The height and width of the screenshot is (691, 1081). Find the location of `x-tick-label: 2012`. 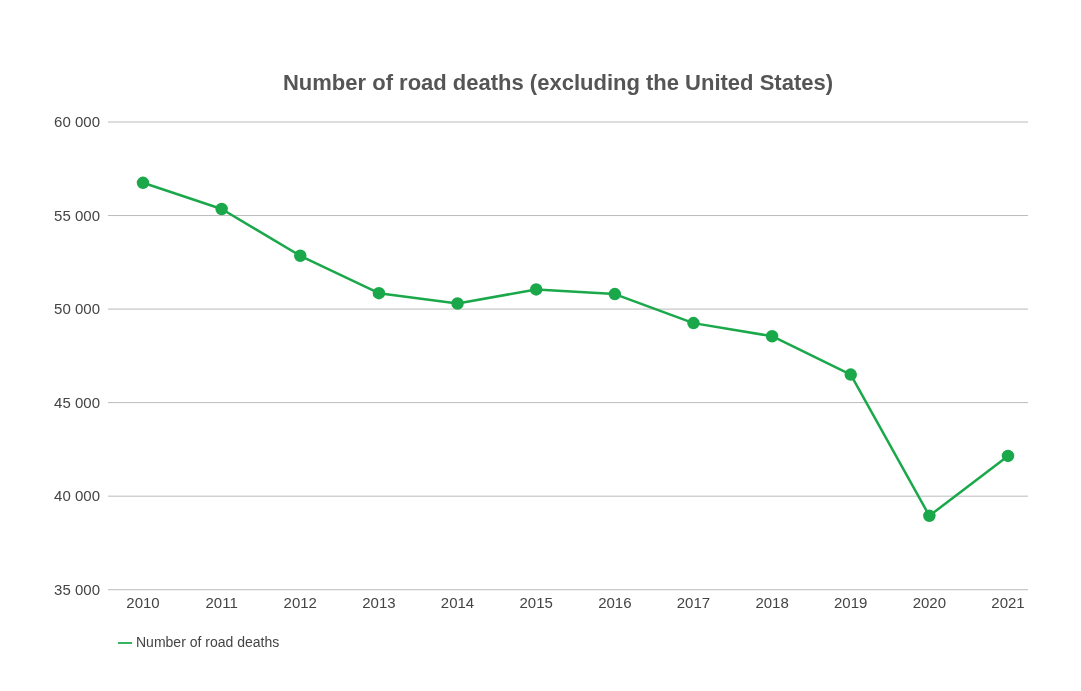

x-tick-label: 2012 is located at coordinates (300, 603).